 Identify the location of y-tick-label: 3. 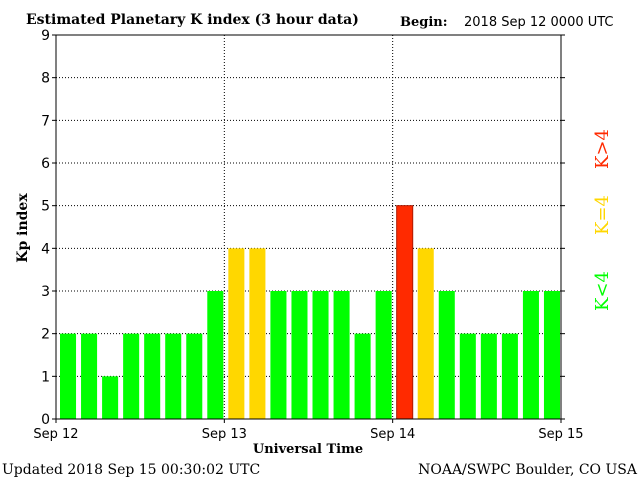
(45, 292).